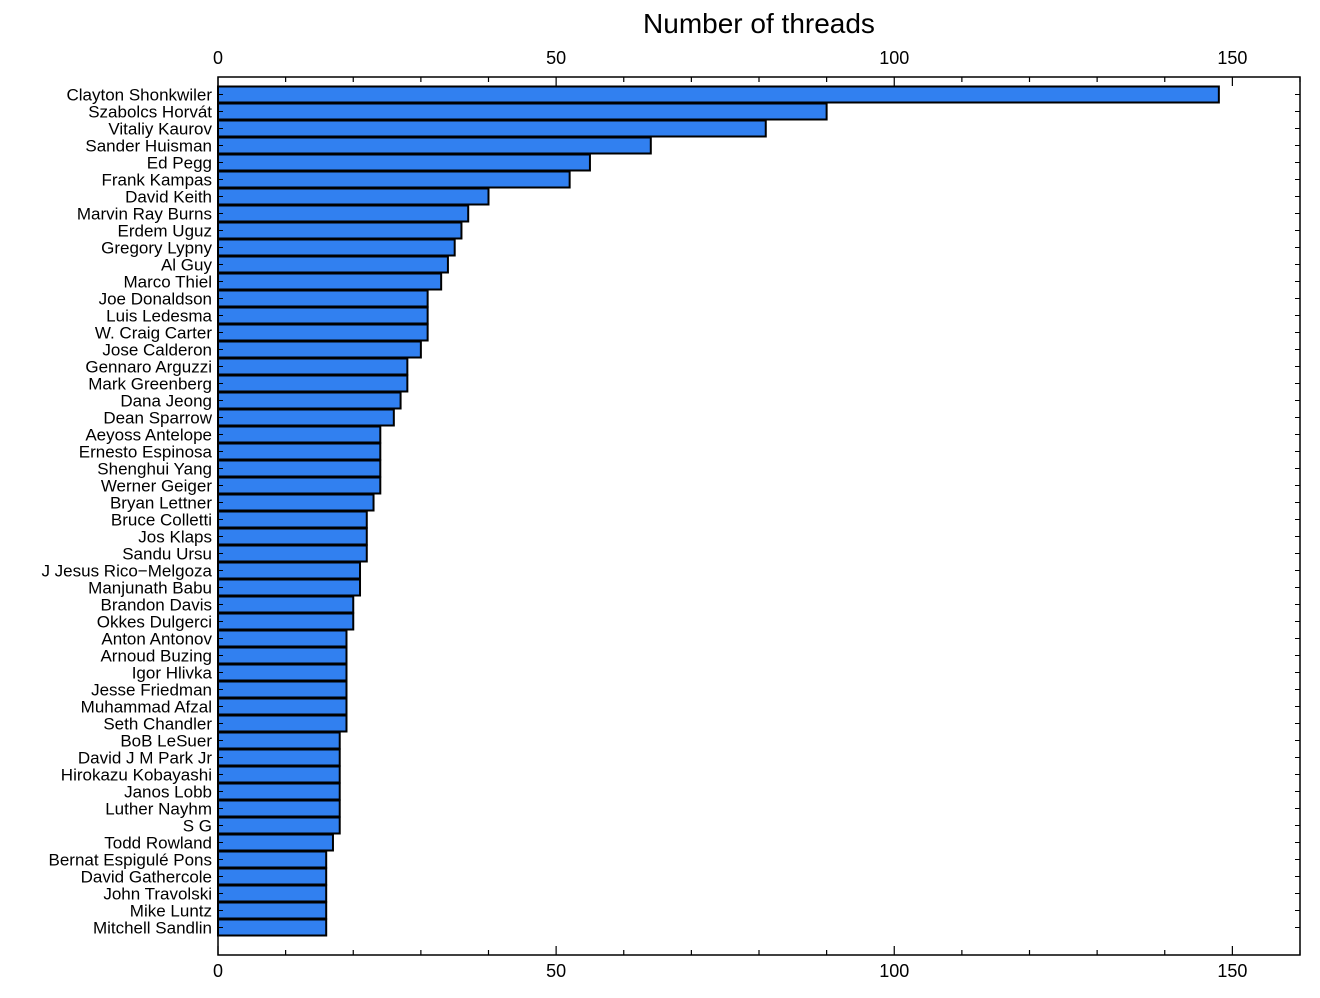 This screenshot has width=1320, height=998. What do you see at coordinates (894, 971) in the screenshot?
I see `x-tick-label-bottom: 100` at bounding box center [894, 971].